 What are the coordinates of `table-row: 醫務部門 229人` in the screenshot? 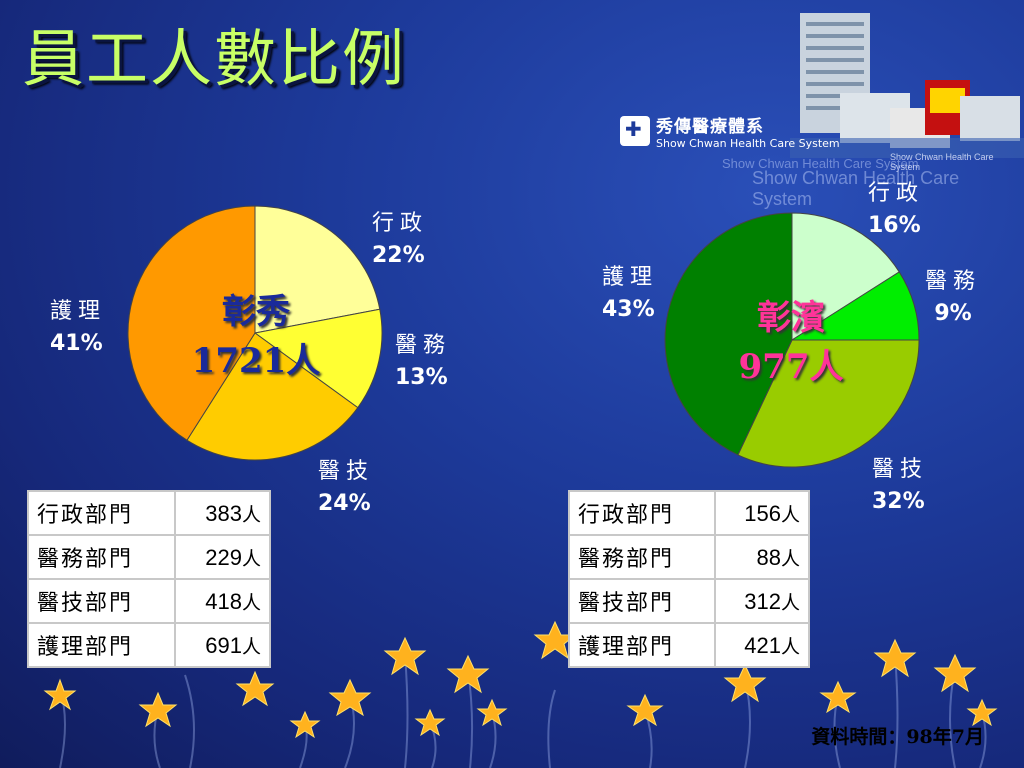 It's located at (149, 557).